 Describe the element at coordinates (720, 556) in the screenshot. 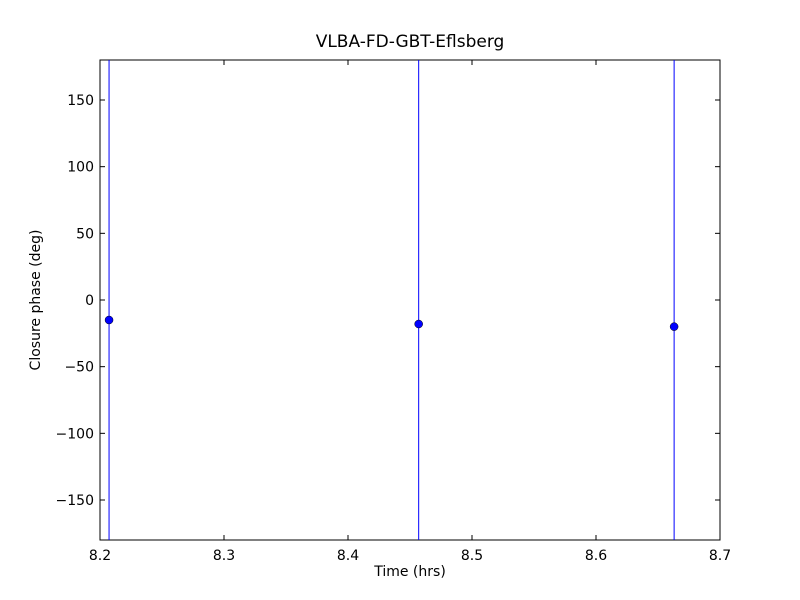

I see `x-tick-label: 8.7` at that location.